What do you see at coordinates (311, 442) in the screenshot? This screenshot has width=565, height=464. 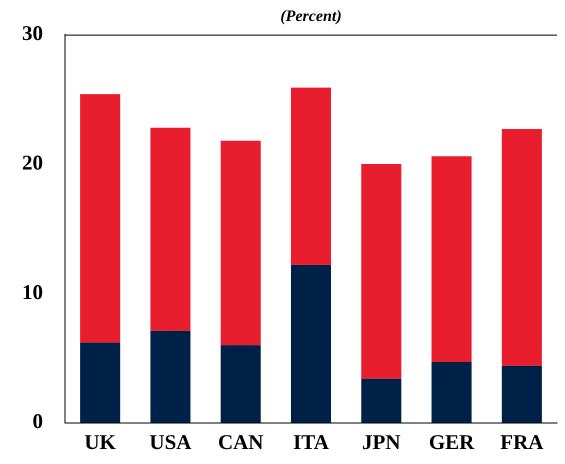 I see `x-tick-label: ITA` at bounding box center [311, 442].